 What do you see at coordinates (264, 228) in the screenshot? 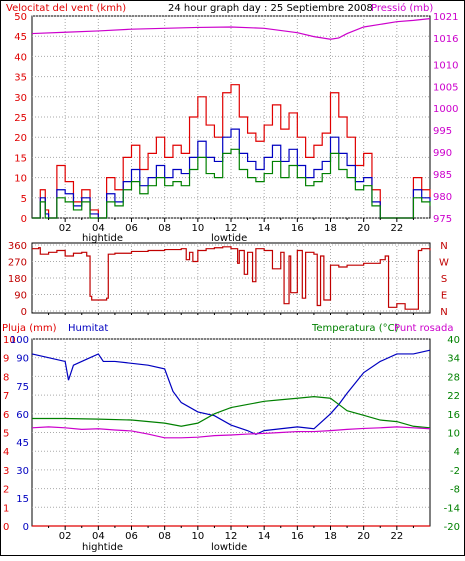
I see `x-tick-label: 14` at bounding box center [264, 228].